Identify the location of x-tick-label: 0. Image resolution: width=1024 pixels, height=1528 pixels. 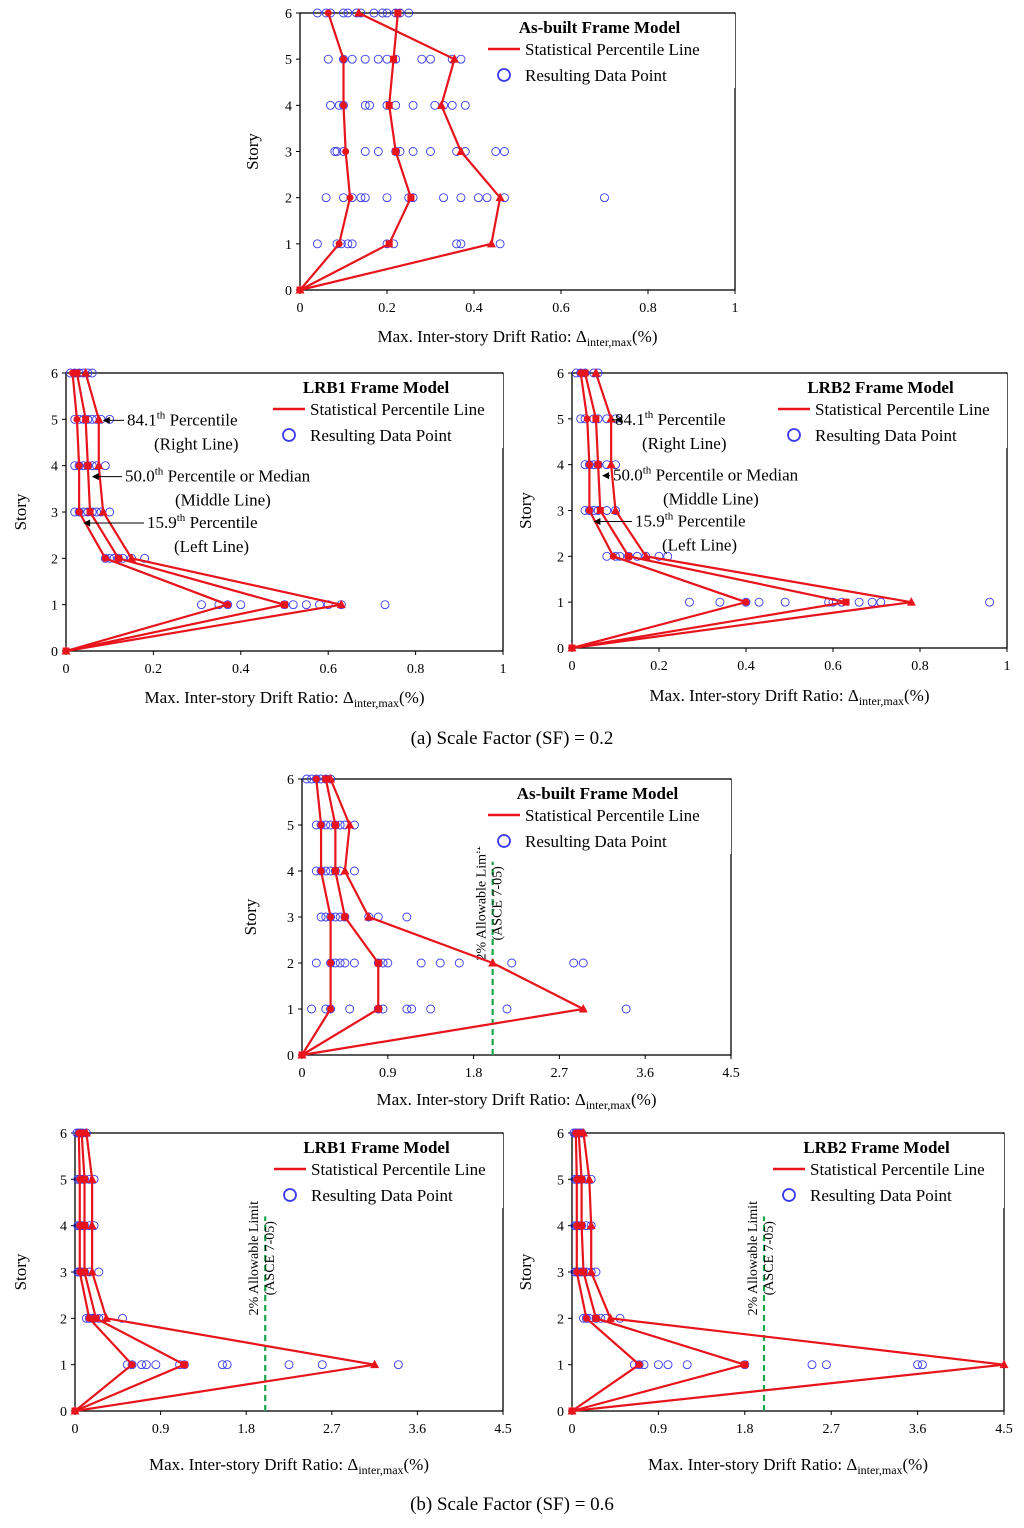
(66, 669).